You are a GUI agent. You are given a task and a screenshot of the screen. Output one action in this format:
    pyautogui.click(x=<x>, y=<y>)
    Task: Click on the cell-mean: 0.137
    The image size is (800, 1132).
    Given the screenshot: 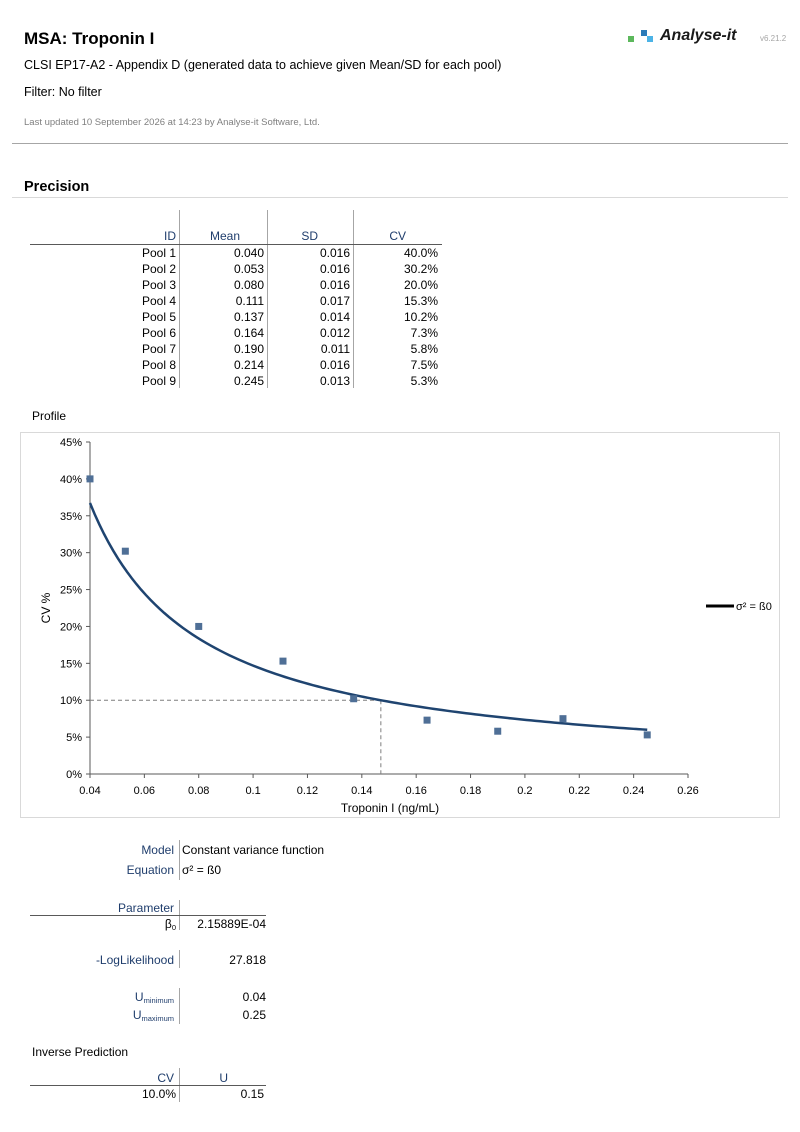 What is the action you would take?
    pyautogui.click(x=248, y=317)
    